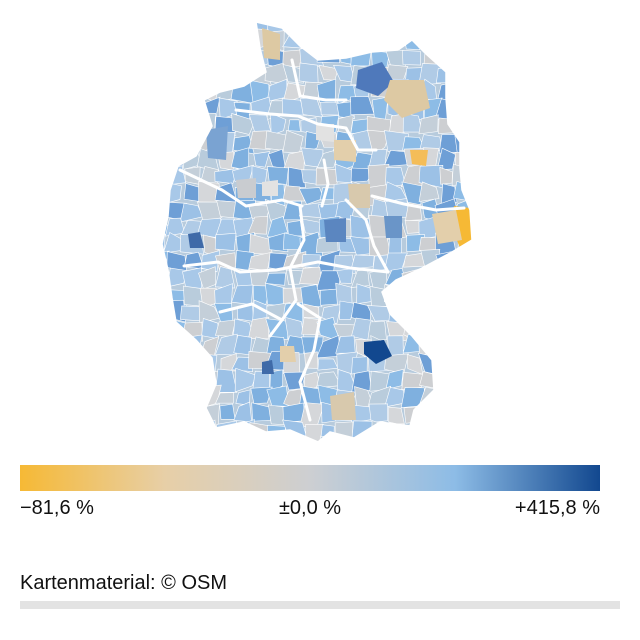 Image resolution: width=640 pixels, height=640 pixels. Describe the element at coordinates (325, 133) in the screenshot. I see `district-hannover` at that location.